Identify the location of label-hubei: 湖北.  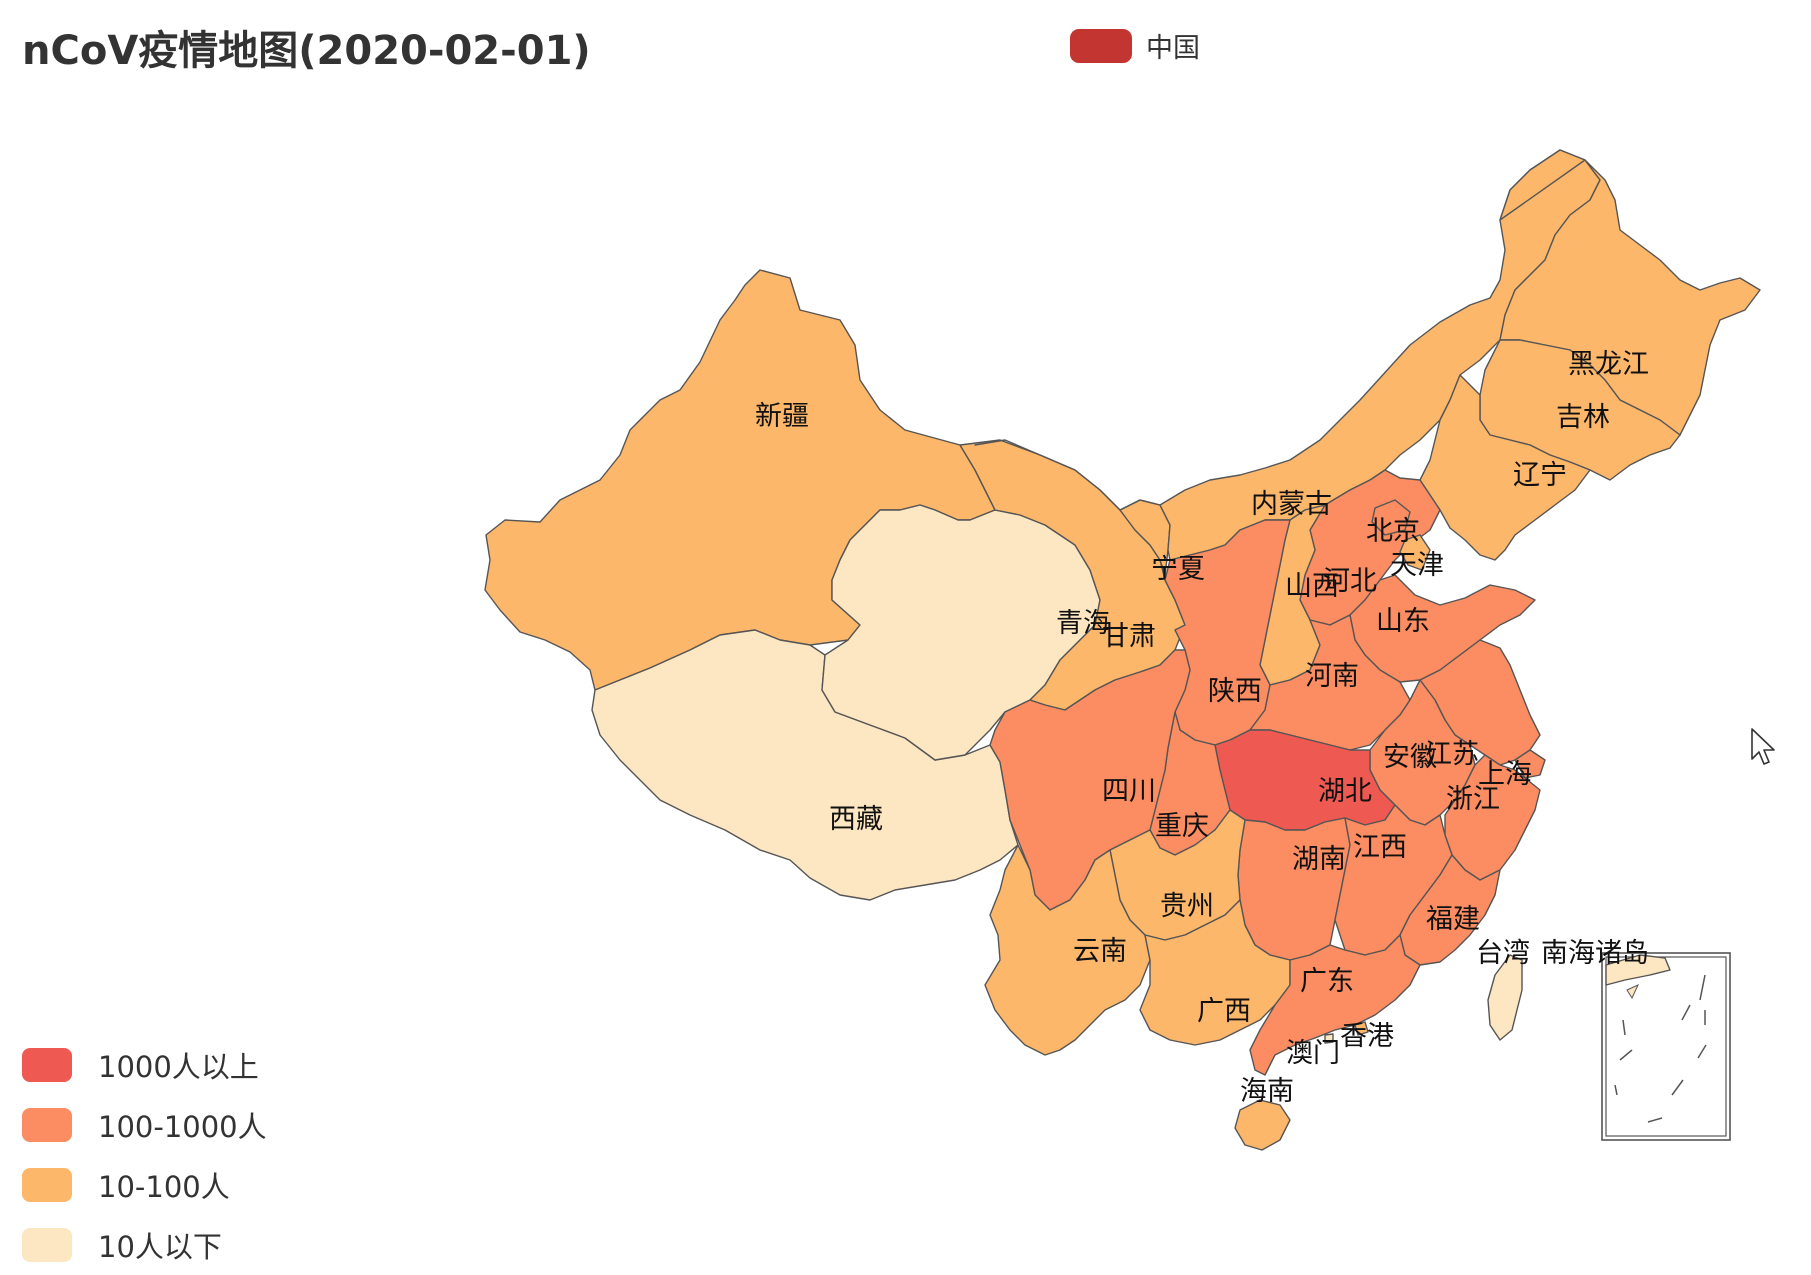
(1345, 791).